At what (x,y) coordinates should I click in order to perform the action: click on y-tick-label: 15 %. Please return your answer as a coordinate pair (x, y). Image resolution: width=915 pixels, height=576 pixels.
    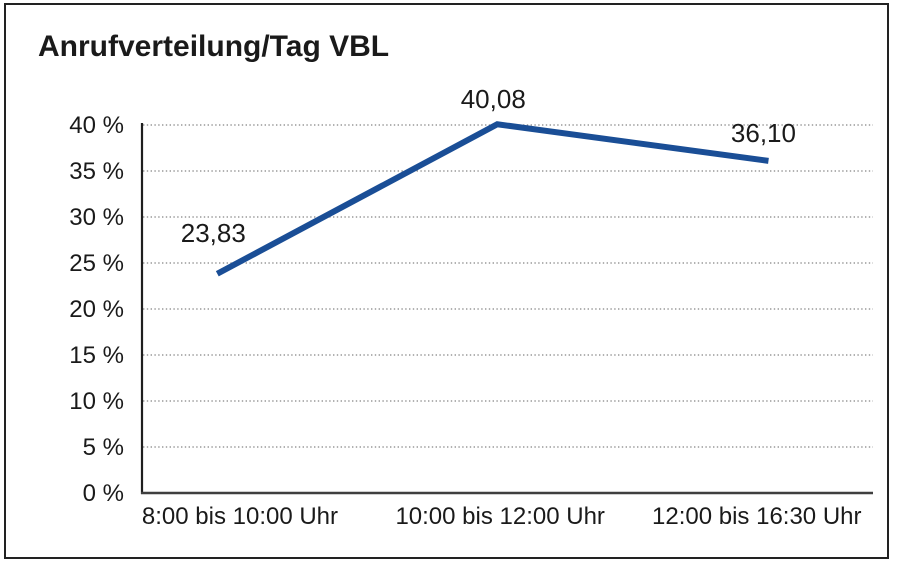
    Looking at the image, I should click on (96, 355).